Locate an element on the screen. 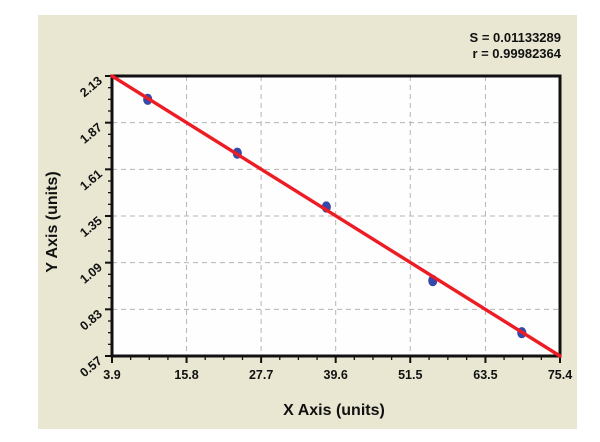 This screenshot has height=442, width=600. x-tick-label: 15.8 is located at coordinates (186, 375).